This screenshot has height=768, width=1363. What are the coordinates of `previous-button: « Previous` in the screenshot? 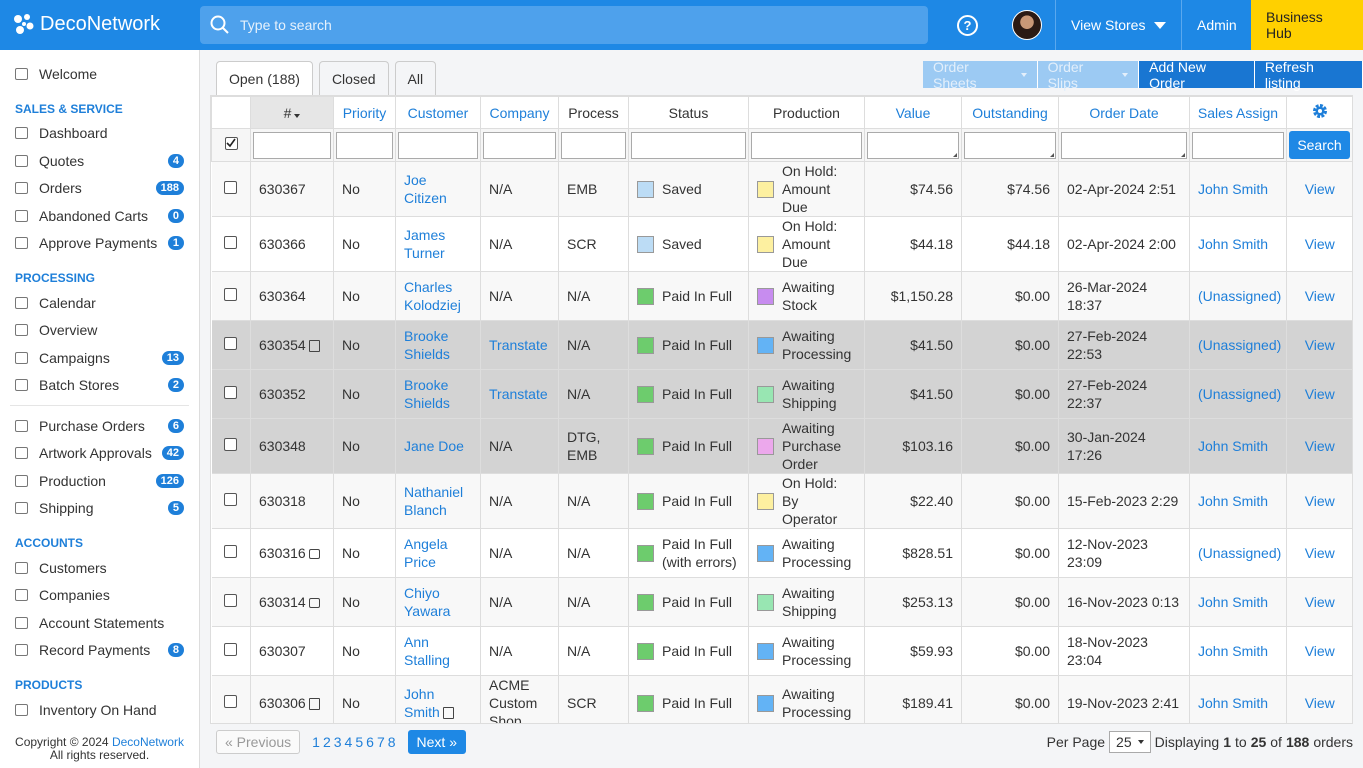 It's located at (258, 742).